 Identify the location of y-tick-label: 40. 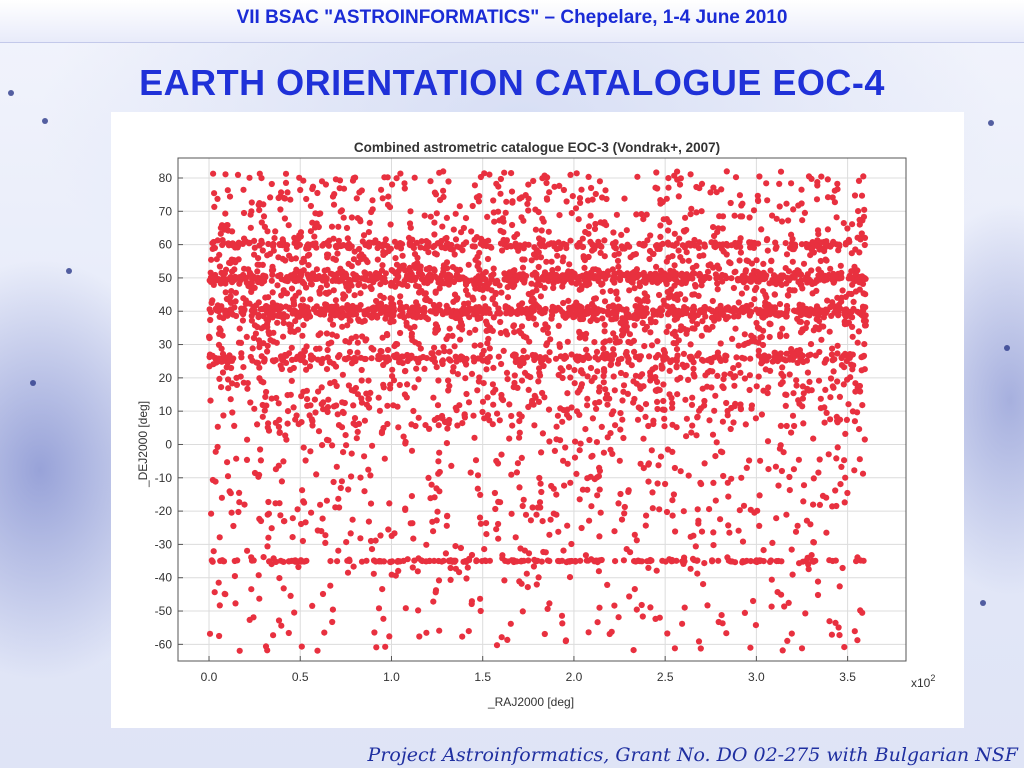
(166, 311).